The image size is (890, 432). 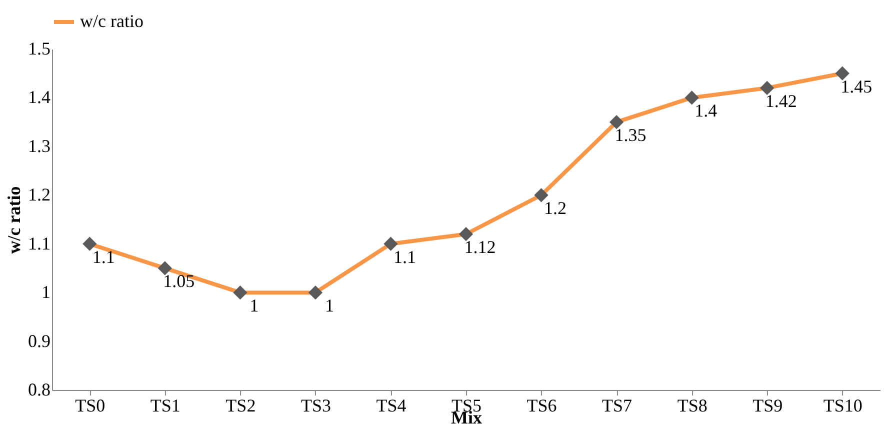 I want to click on x-tick-label: TS10, so click(x=842, y=406).